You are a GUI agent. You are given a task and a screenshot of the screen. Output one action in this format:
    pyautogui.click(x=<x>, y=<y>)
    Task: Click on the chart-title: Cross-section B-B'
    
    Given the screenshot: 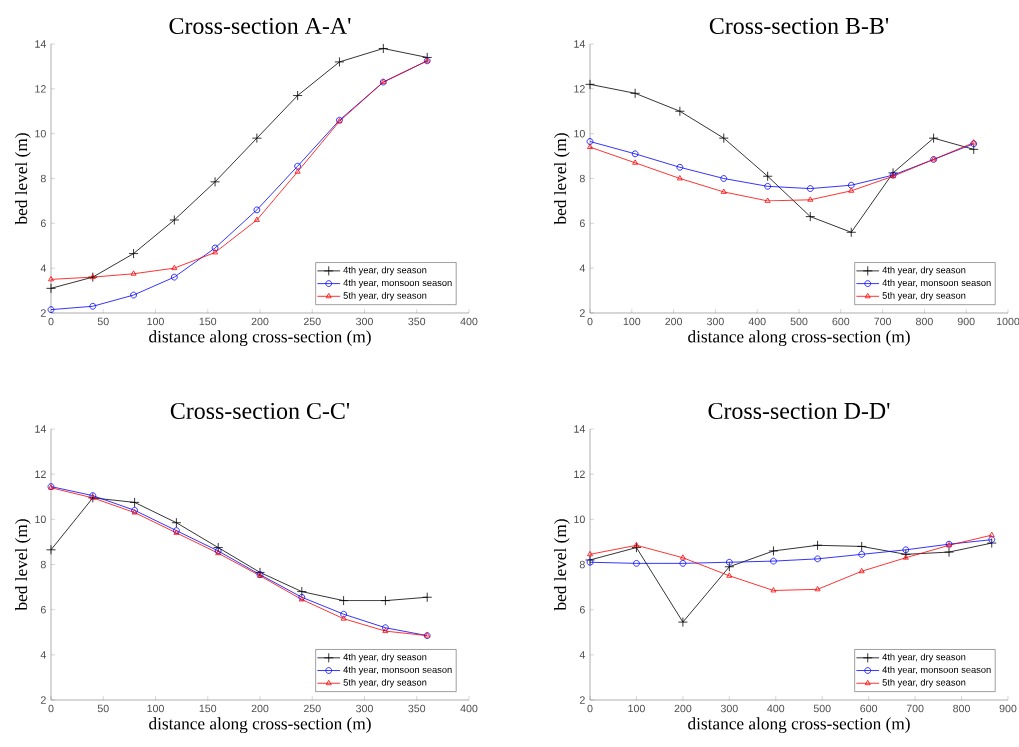 What is the action you would take?
    pyautogui.click(x=799, y=25)
    